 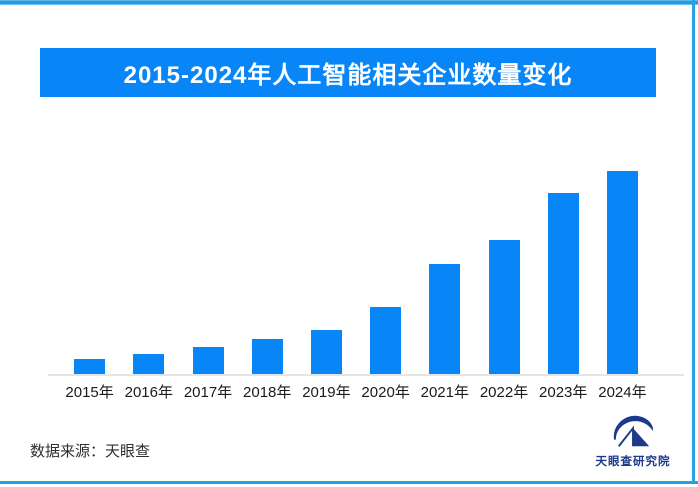 I want to click on bar-2024年, so click(x=622, y=273).